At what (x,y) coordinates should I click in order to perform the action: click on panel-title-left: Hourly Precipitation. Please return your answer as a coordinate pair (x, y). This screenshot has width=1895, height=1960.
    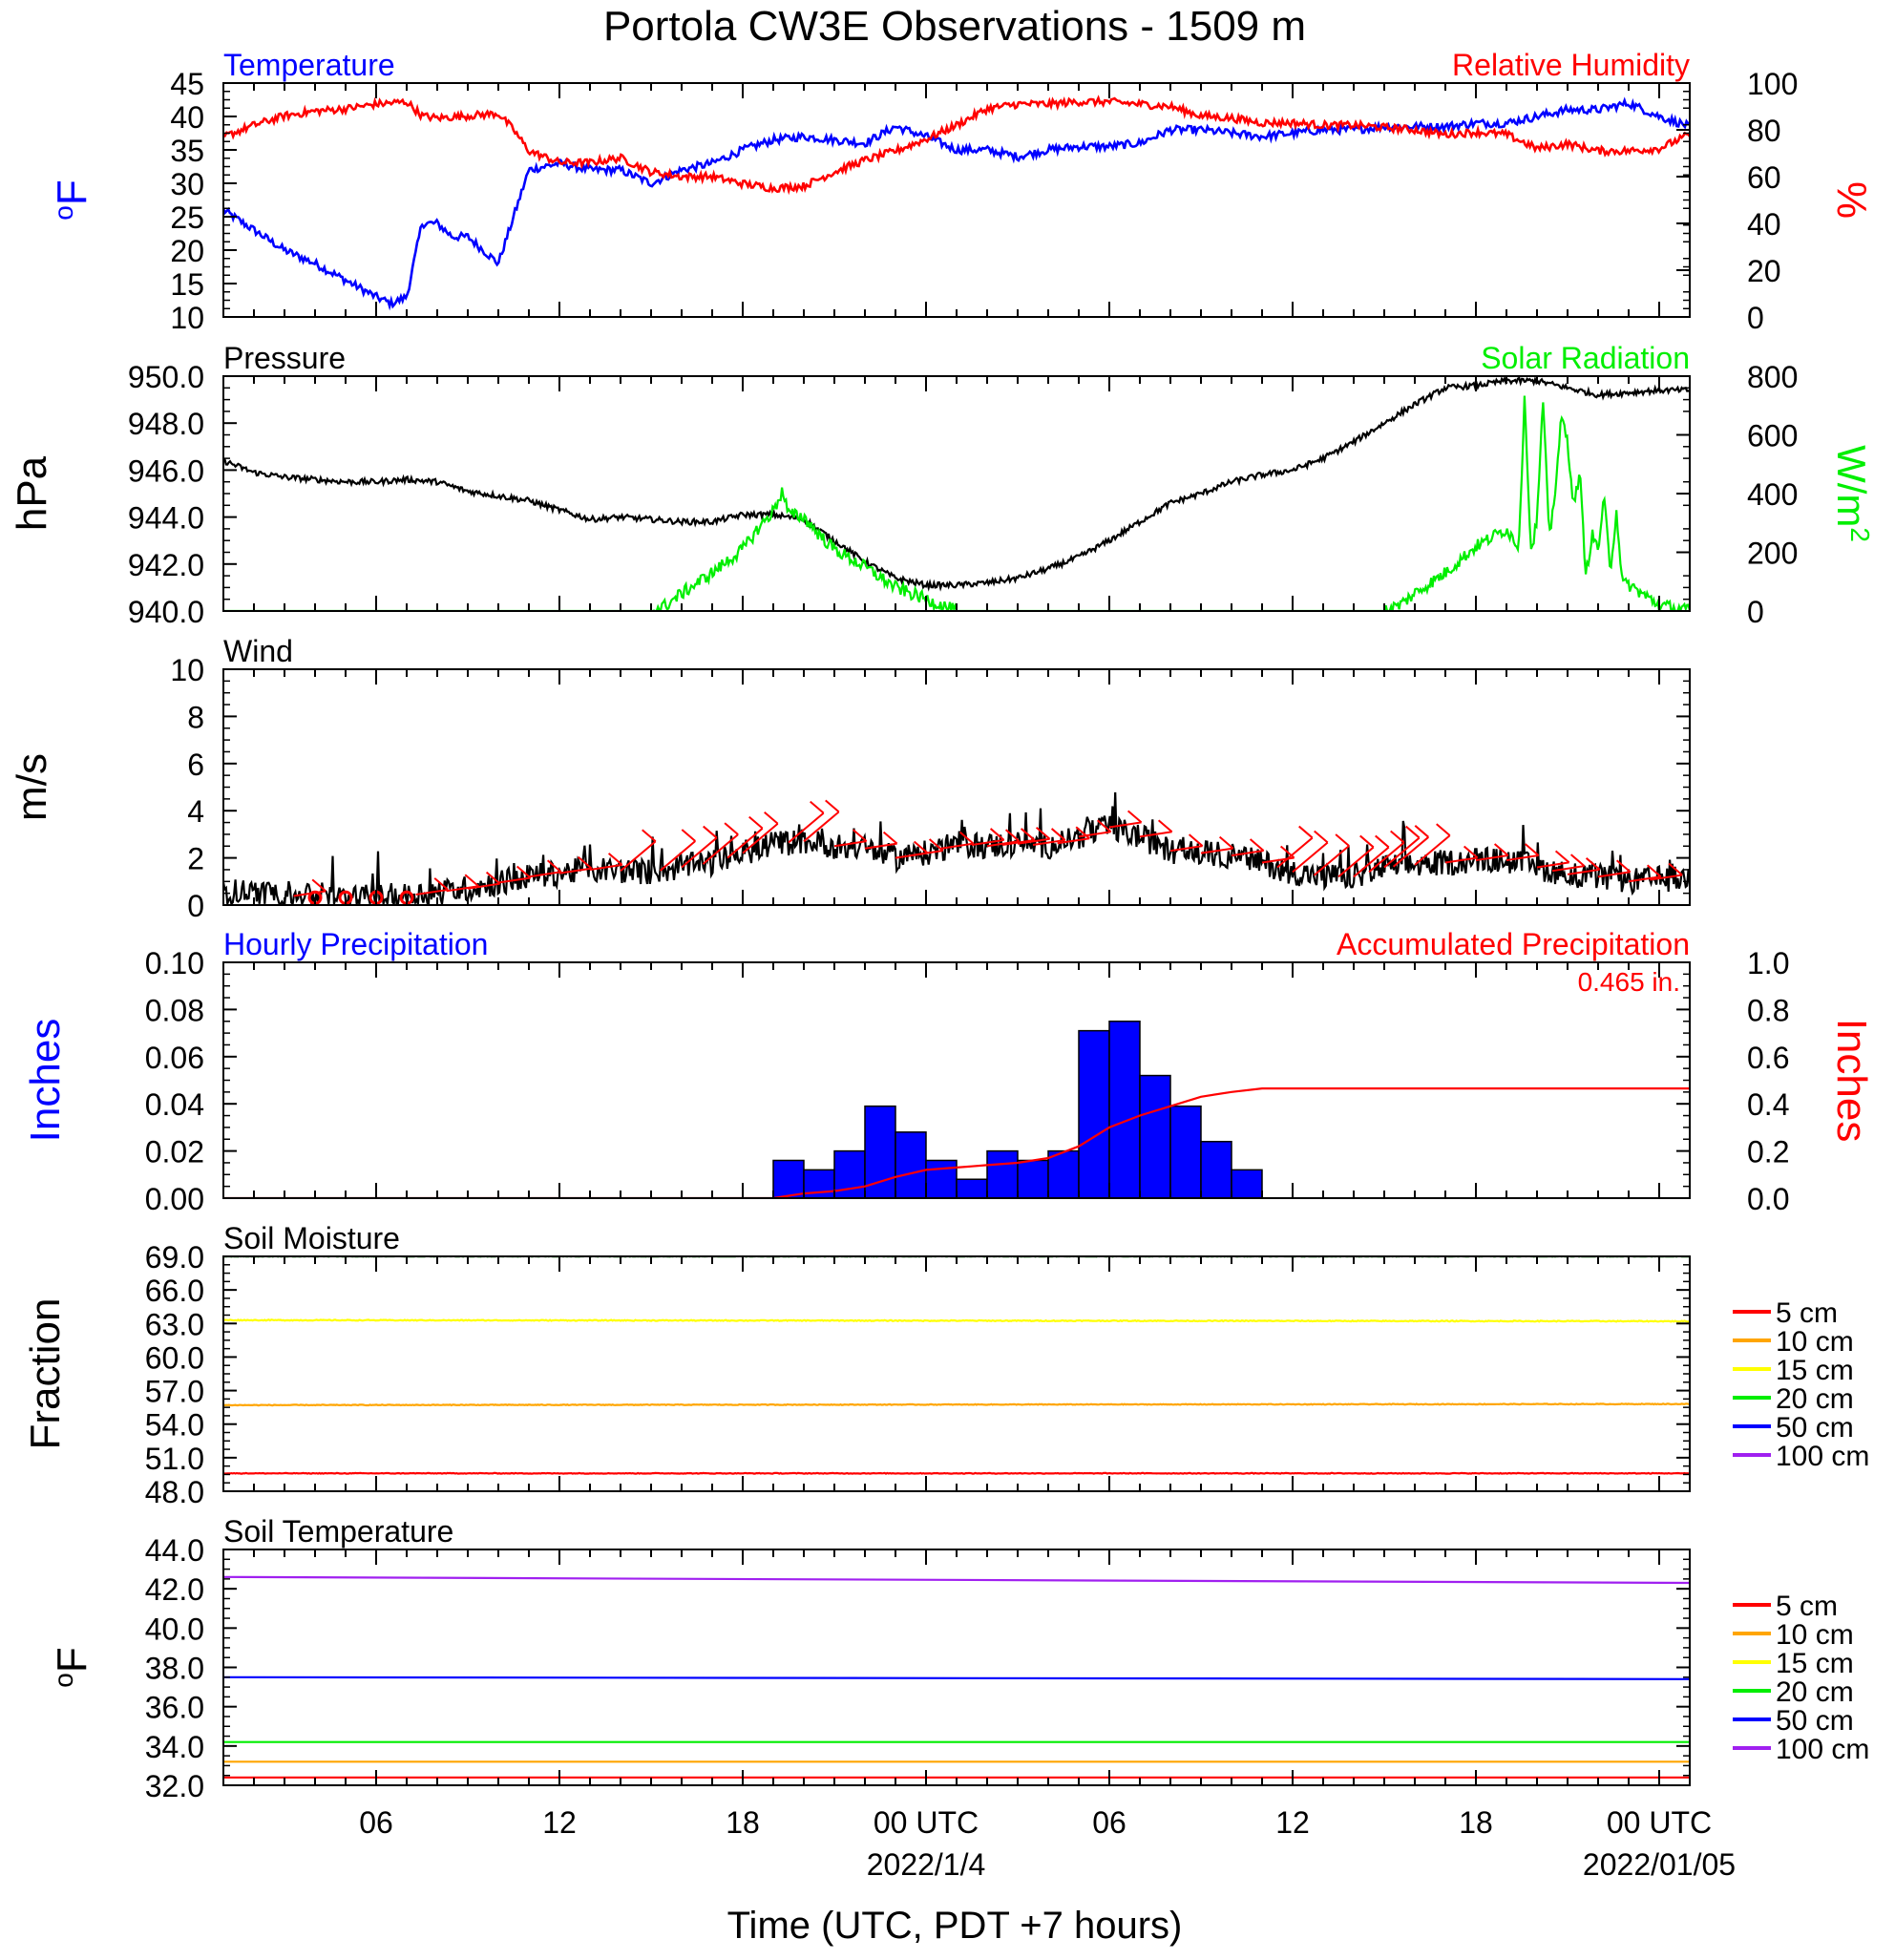
    Looking at the image, I should click on (355, 944).